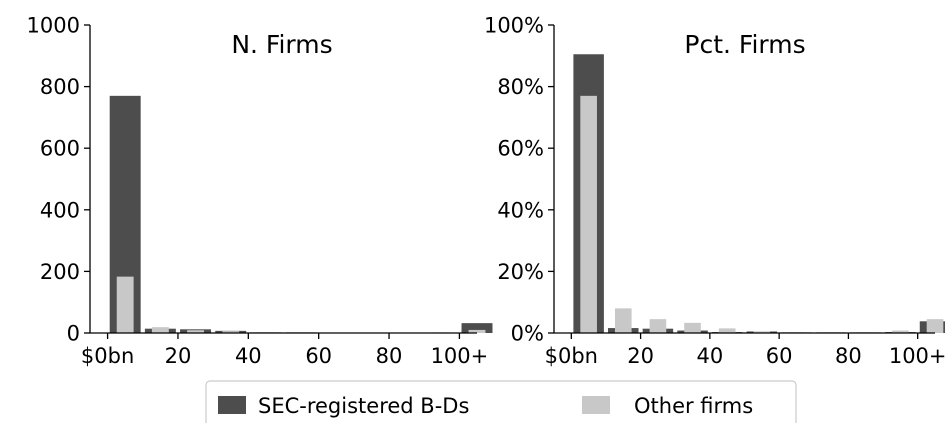 Image resolution: width=945 pixels, height=423 pixels. Describe the element at coordinates (693, 406) in the screenshot. I see `legend-label: Other firms` at that location.